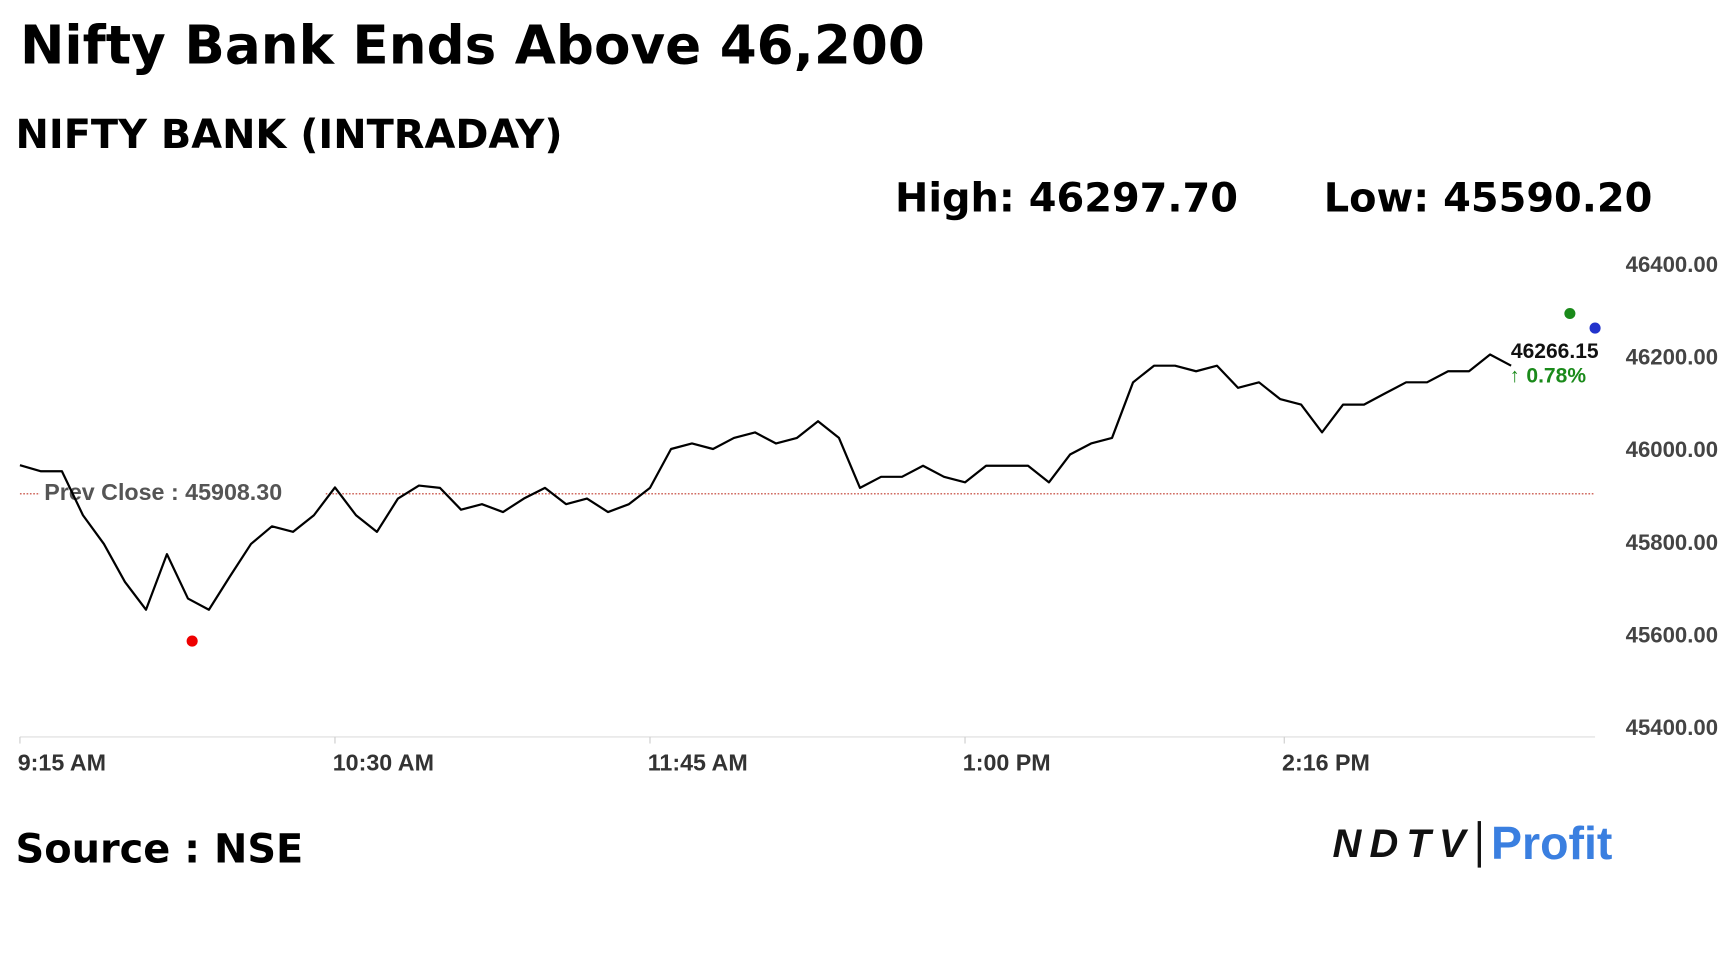 This screenshot has width=1728, height=972. I want to click on x-tick-label: 11:45 AM, so click(698, 763).